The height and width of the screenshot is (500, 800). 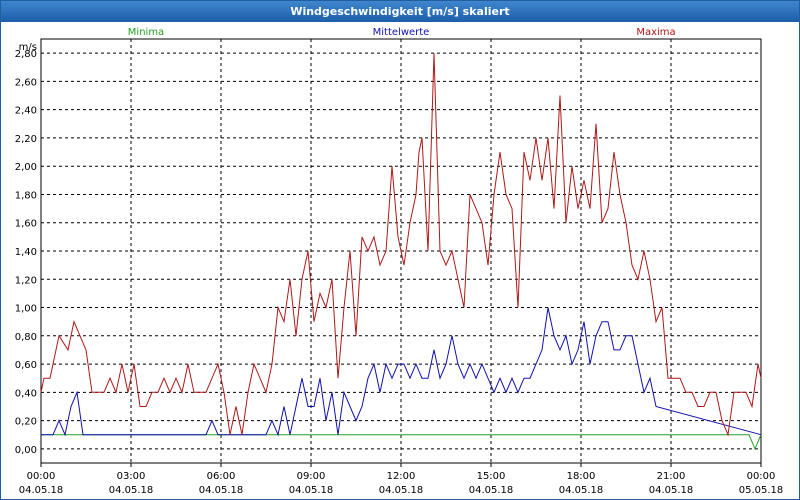 I want to click on y-tick-label: 1,80, so click(x=26, y=195).